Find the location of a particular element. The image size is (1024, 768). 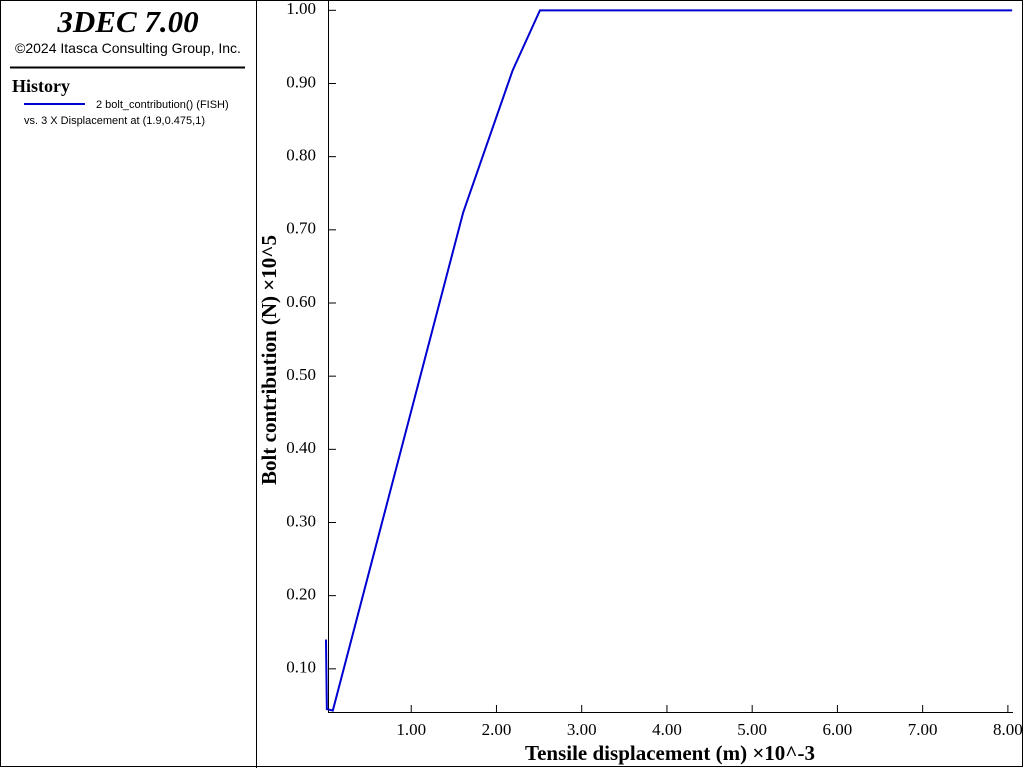

x-tick-label: 1.00 is located at coordinates (411, 729).